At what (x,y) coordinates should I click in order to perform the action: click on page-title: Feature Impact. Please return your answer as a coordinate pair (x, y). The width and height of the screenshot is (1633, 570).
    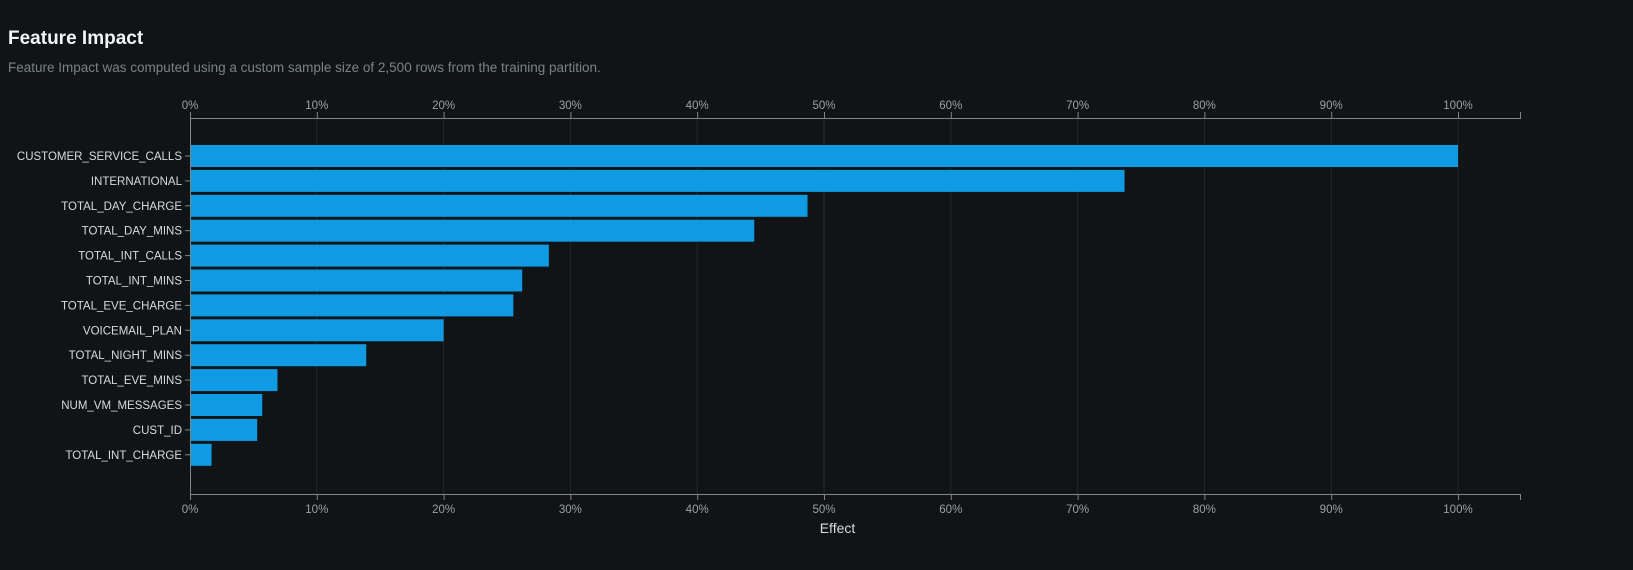
    Looking at the image, I should click on (76, 38).